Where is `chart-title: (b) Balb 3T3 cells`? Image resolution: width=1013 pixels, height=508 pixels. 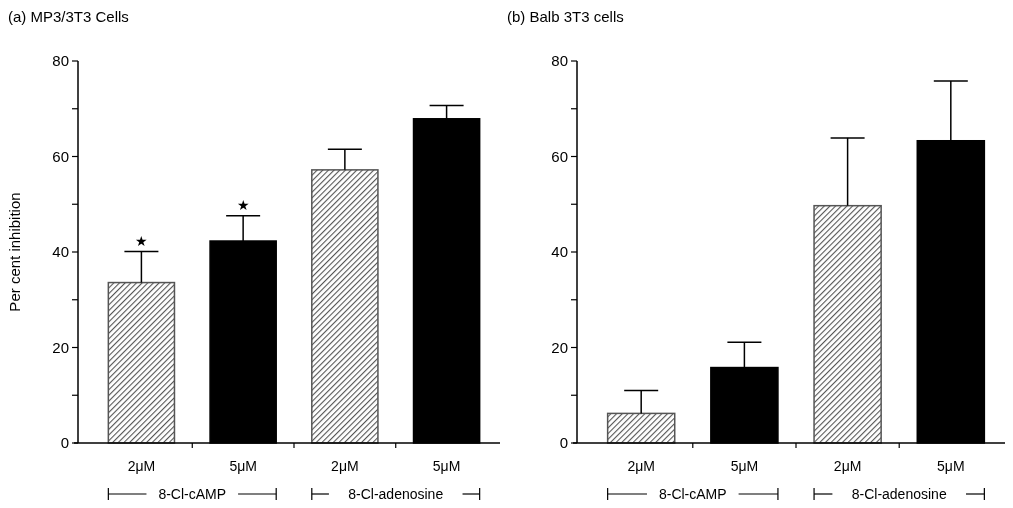 chart-title: (b) Balb 3T3 cells is located at coordinates (565, 16).